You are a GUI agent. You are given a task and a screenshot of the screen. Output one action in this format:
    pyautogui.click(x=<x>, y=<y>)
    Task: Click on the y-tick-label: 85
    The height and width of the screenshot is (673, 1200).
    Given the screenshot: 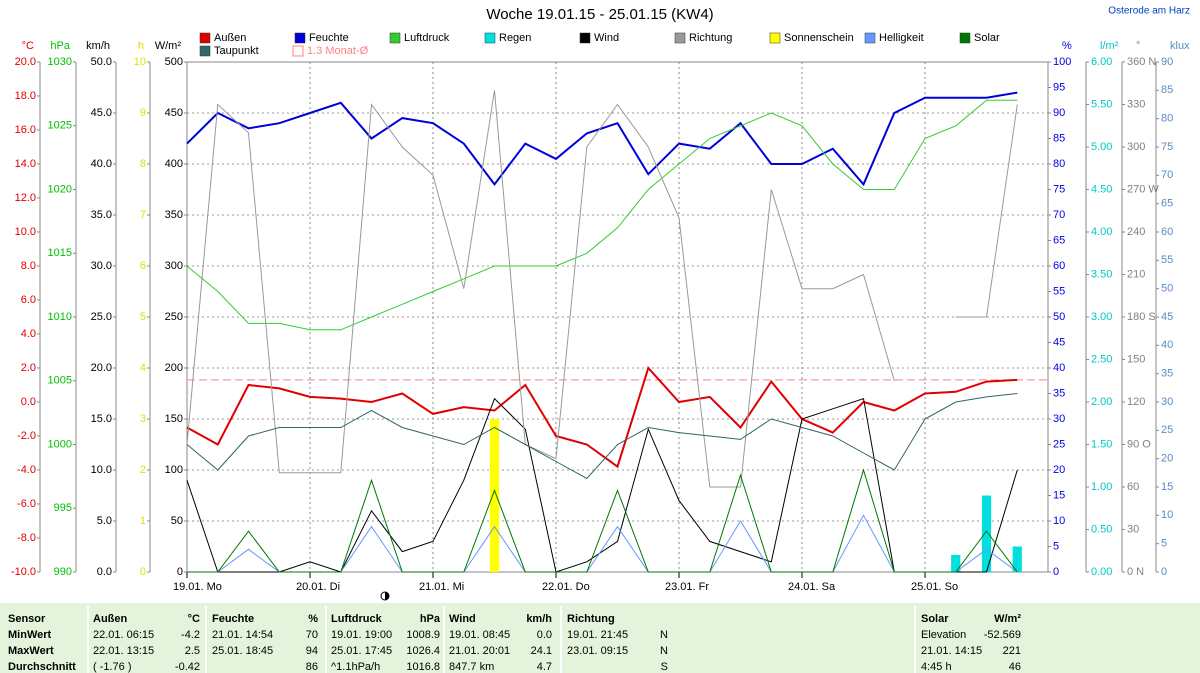 What is the action you would take?
    pyautogui.click(x=1059, y=138)
    